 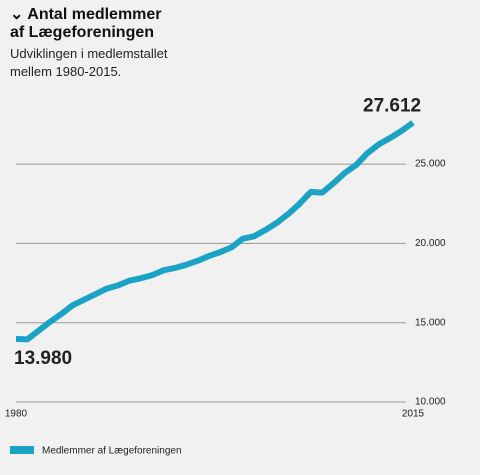 I want to click on y-tick-label: 25.000, so click(x=430, y=164).